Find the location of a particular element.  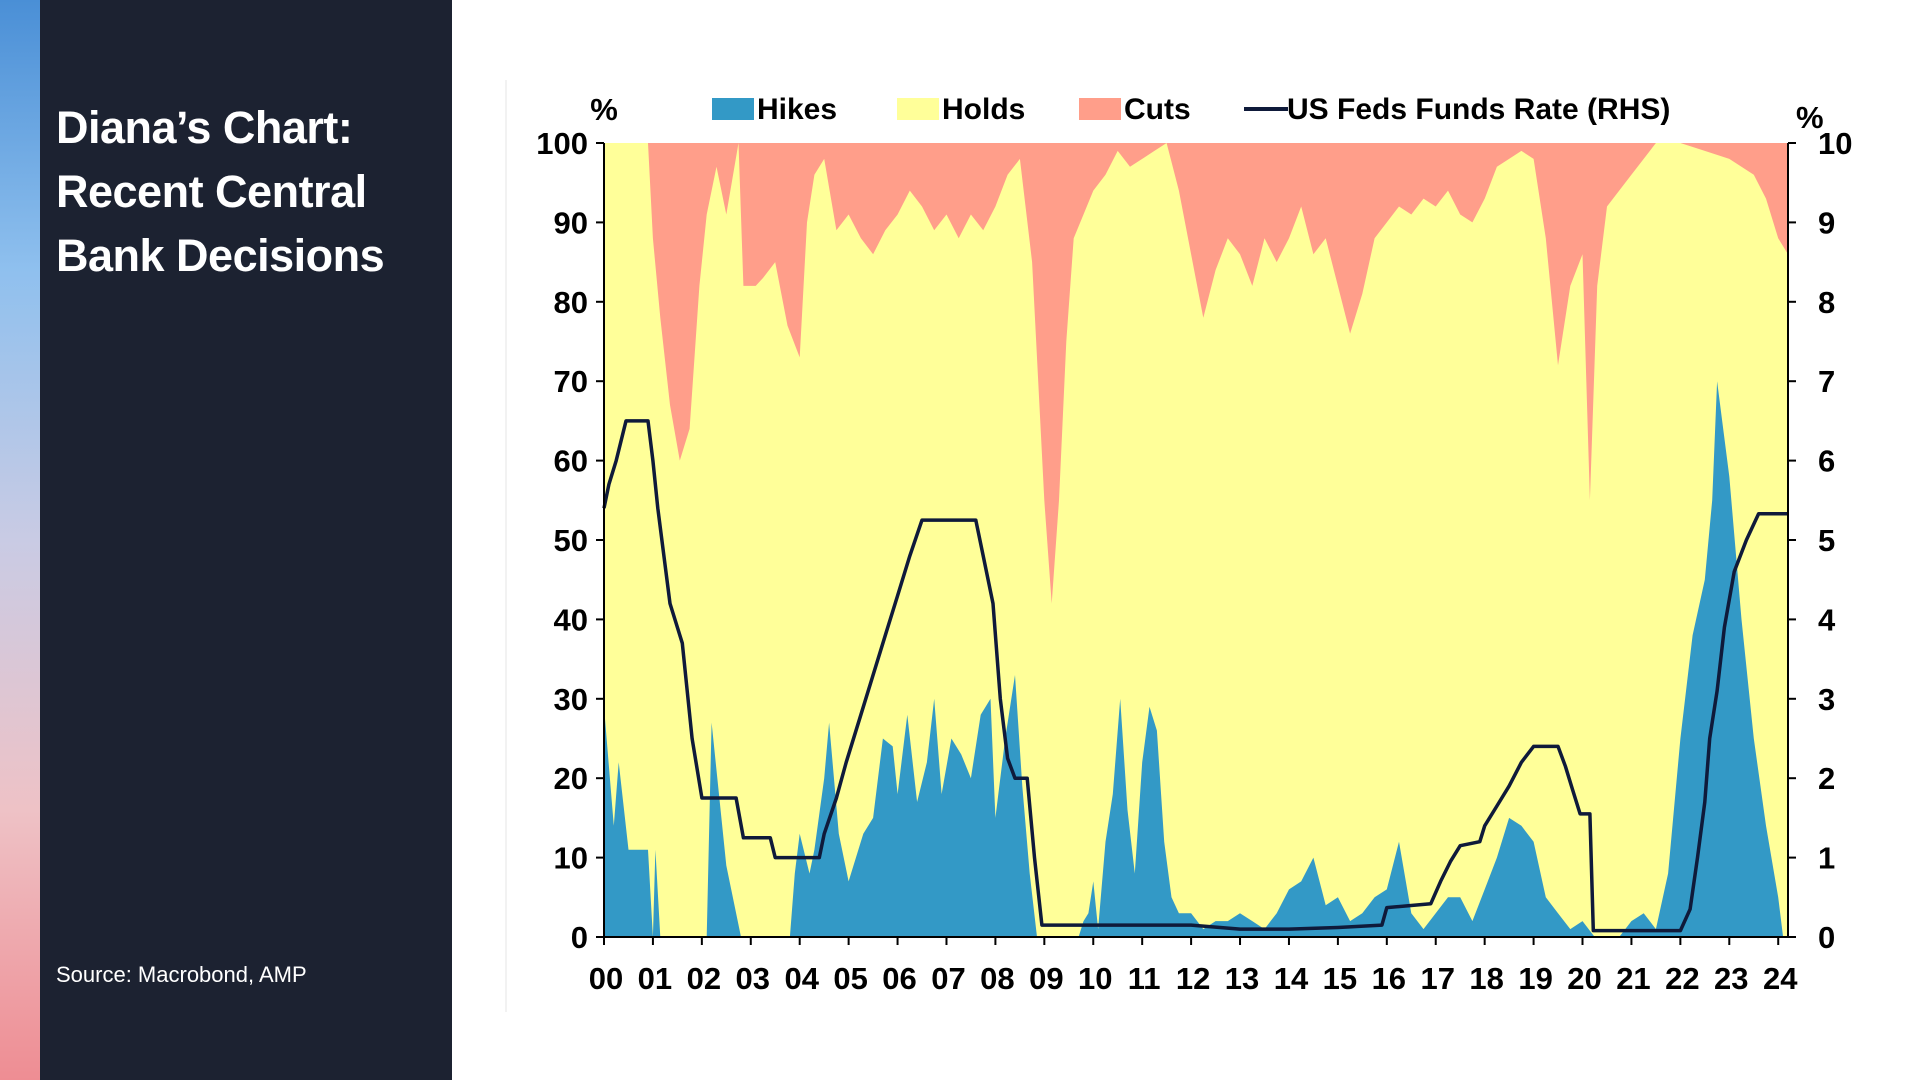

x-axis-tick-label: 01 is located at coordinates (655, 978).